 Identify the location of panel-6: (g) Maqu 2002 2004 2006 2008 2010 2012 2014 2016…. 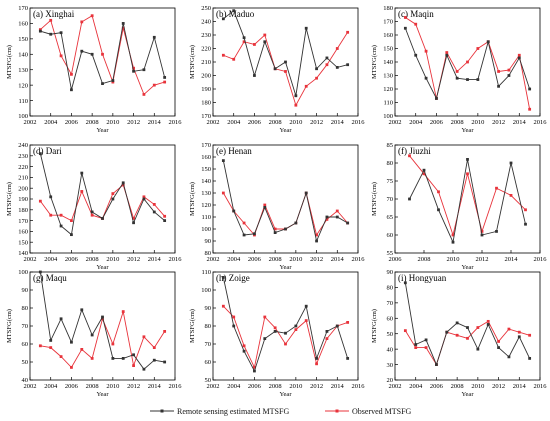
(94, 333).